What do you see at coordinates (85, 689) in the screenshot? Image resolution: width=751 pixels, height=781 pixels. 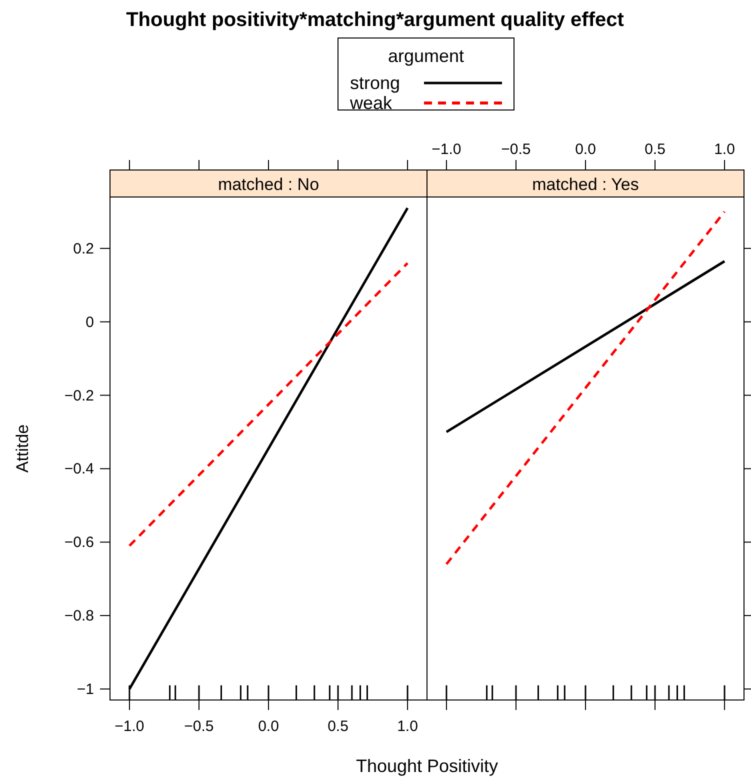 I see `y-tick-label: −1` at bounding box center [85, 689].